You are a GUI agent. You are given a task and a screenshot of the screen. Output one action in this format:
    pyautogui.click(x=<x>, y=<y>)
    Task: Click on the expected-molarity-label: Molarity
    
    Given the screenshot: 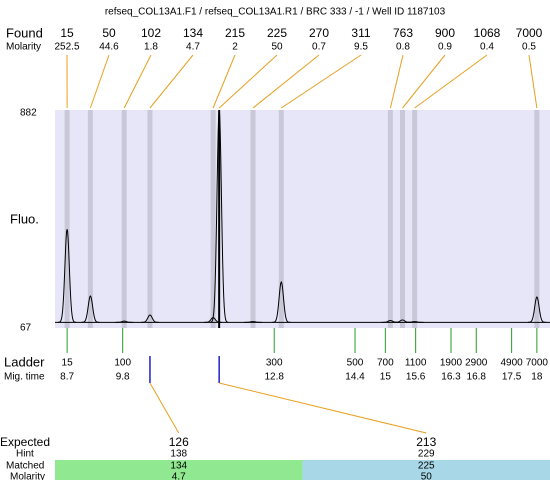 What is the action you would take?
    pyautogui.click(x=27, y=476)
    